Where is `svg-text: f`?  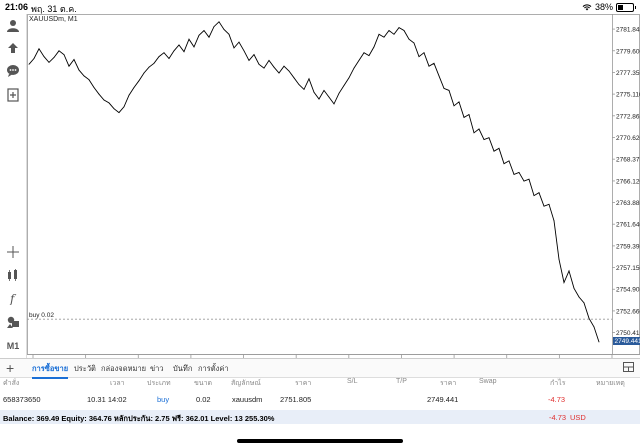
svg-text: f is located at coordinates (13, 298).